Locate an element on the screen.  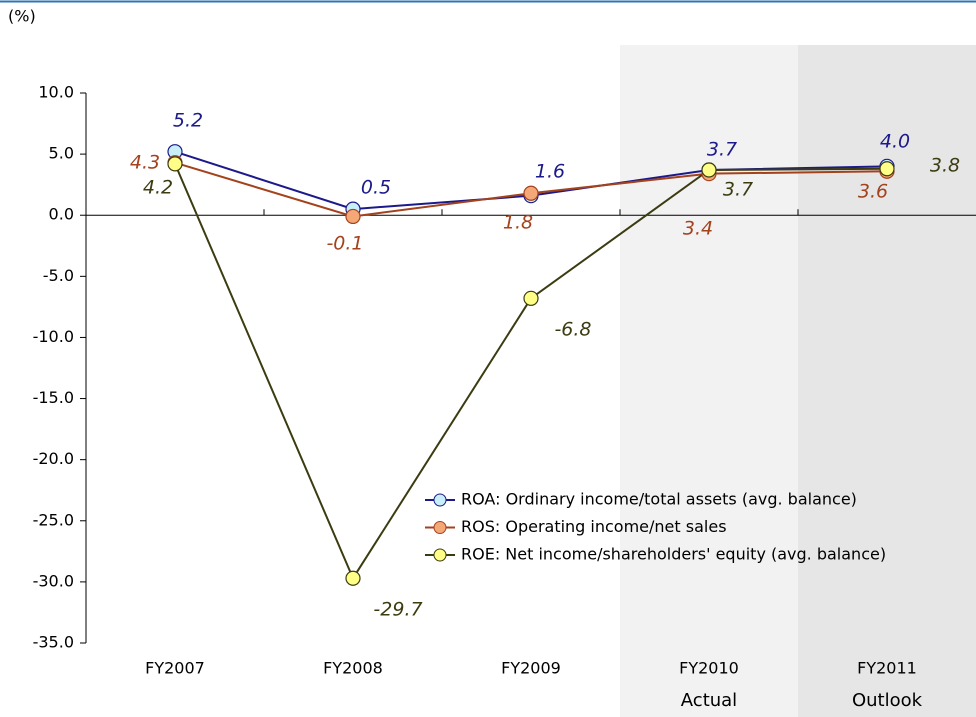
y-tick-label: -5.0 is located at coordinates (58, 275).